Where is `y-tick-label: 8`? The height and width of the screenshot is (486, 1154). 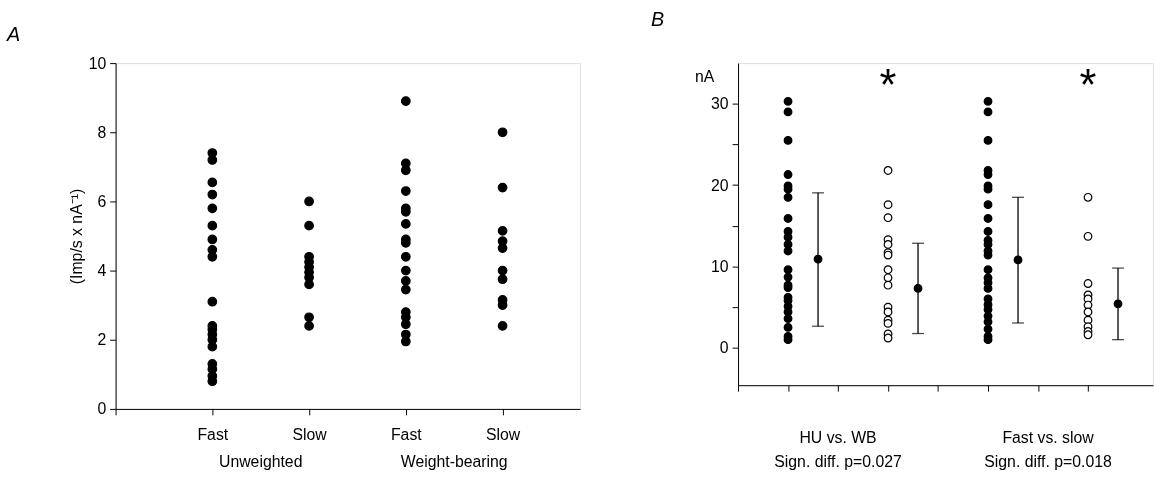
y-tick-label: 8 is located at coordinates (102, 132).